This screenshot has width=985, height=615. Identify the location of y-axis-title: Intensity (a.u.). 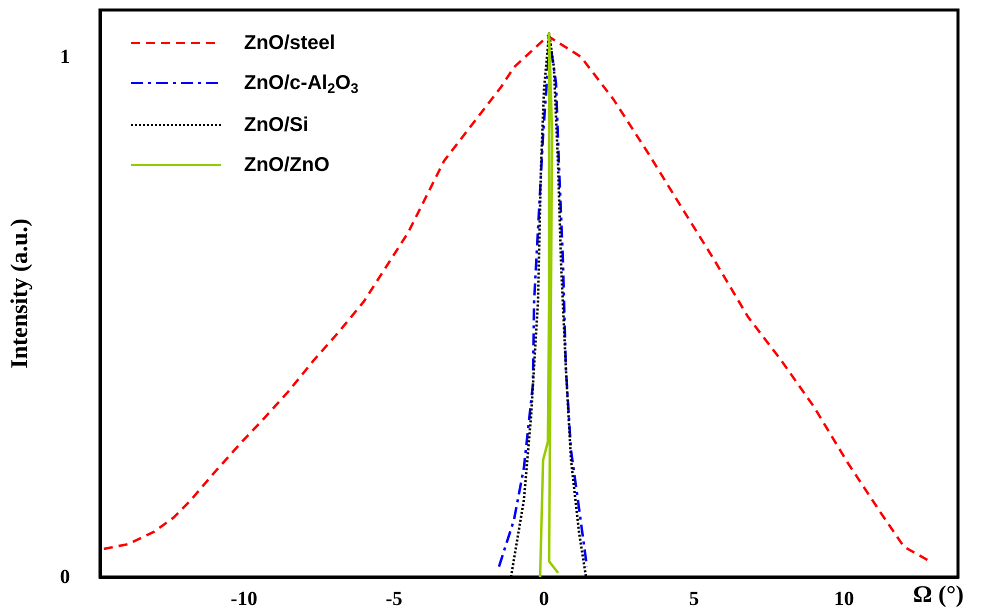
(20, 293).